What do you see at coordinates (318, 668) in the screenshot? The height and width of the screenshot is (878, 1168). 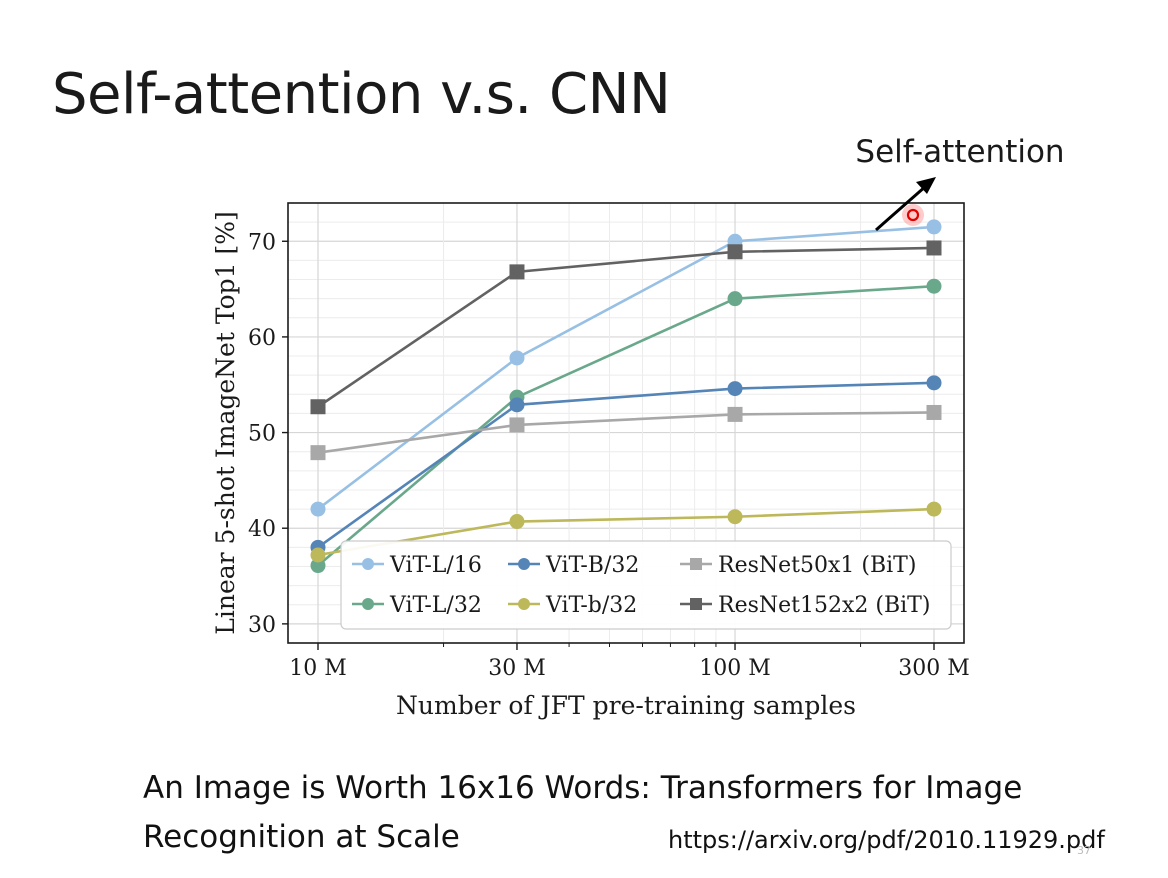 I see `x-tick-label: 10 M` at bounding box center [318, 668].